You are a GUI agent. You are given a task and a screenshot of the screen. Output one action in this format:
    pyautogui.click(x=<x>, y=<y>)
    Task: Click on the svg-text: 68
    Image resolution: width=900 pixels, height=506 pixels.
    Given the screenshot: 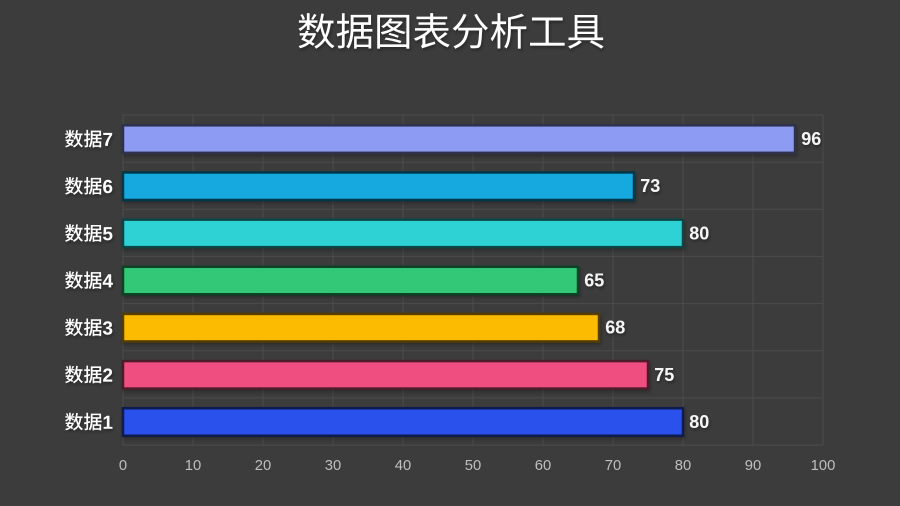 What is the action you would take?
    pyautogui.click(x=615, y=328)
    